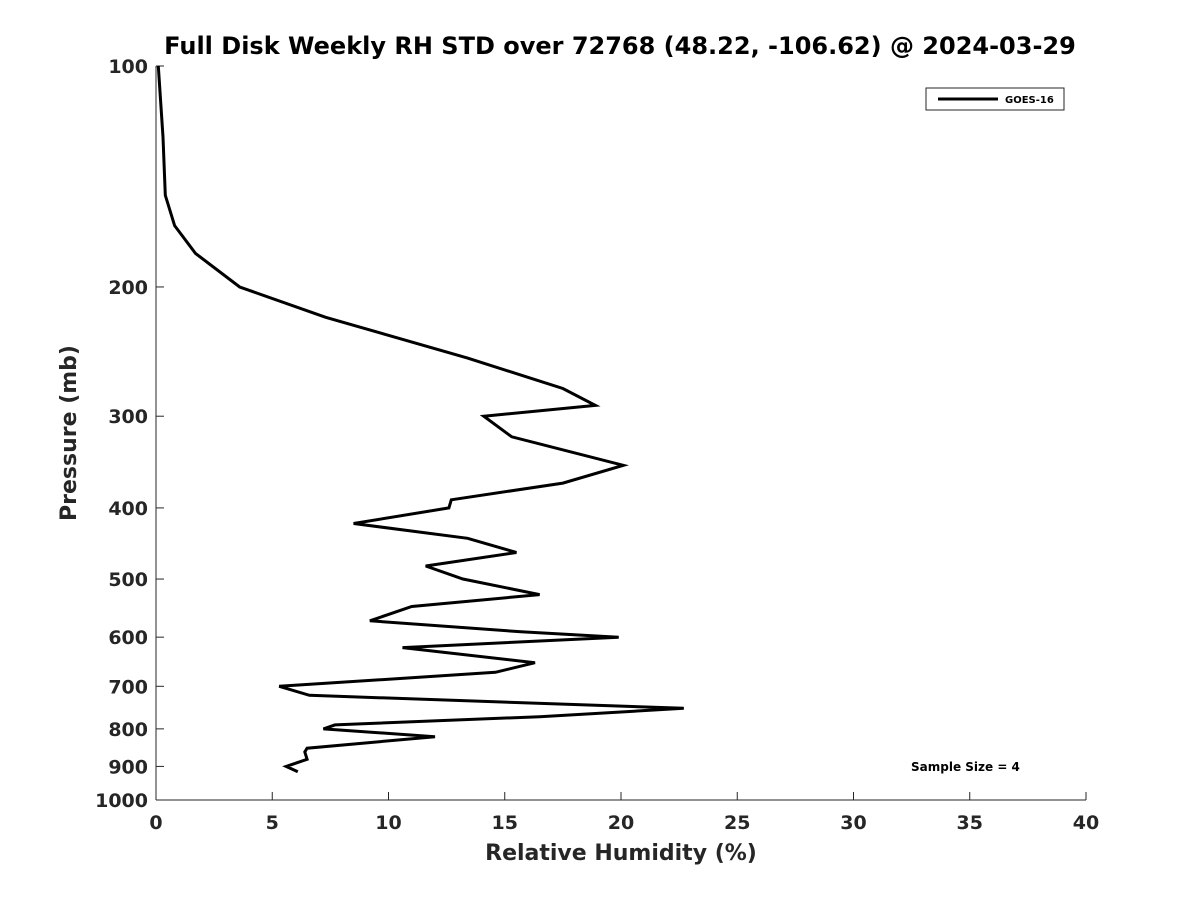 Image resolution: width=1200 pixels, height=900 pixels. What do you see at coordinates (69, 433) in the screenshot?
I see `y-axis-label: Pressure (mb)` at bounding box center [69, 433].